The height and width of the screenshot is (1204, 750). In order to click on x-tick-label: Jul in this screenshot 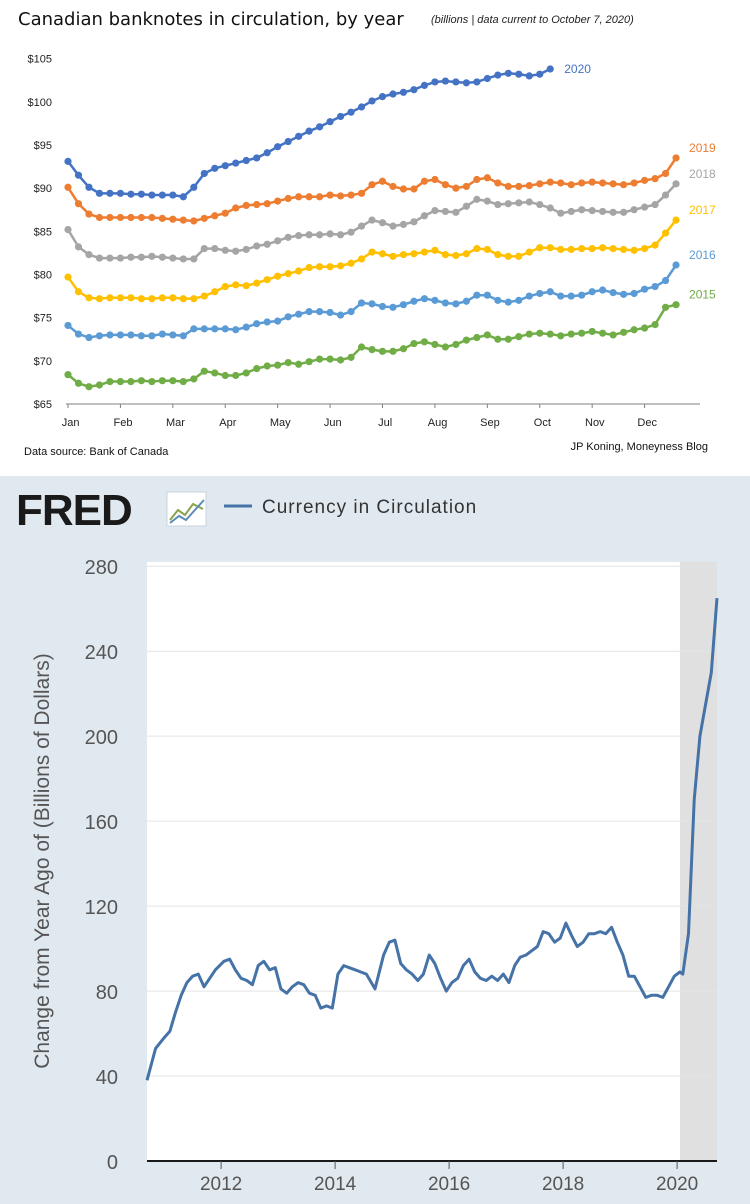, I will do `click(385, 423)`.